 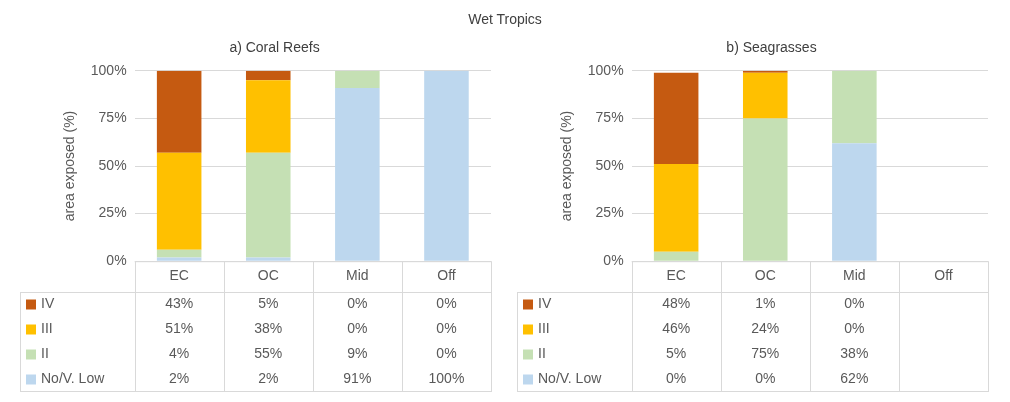 I want to click on data-label: 55%, so click(x=268, y=353).